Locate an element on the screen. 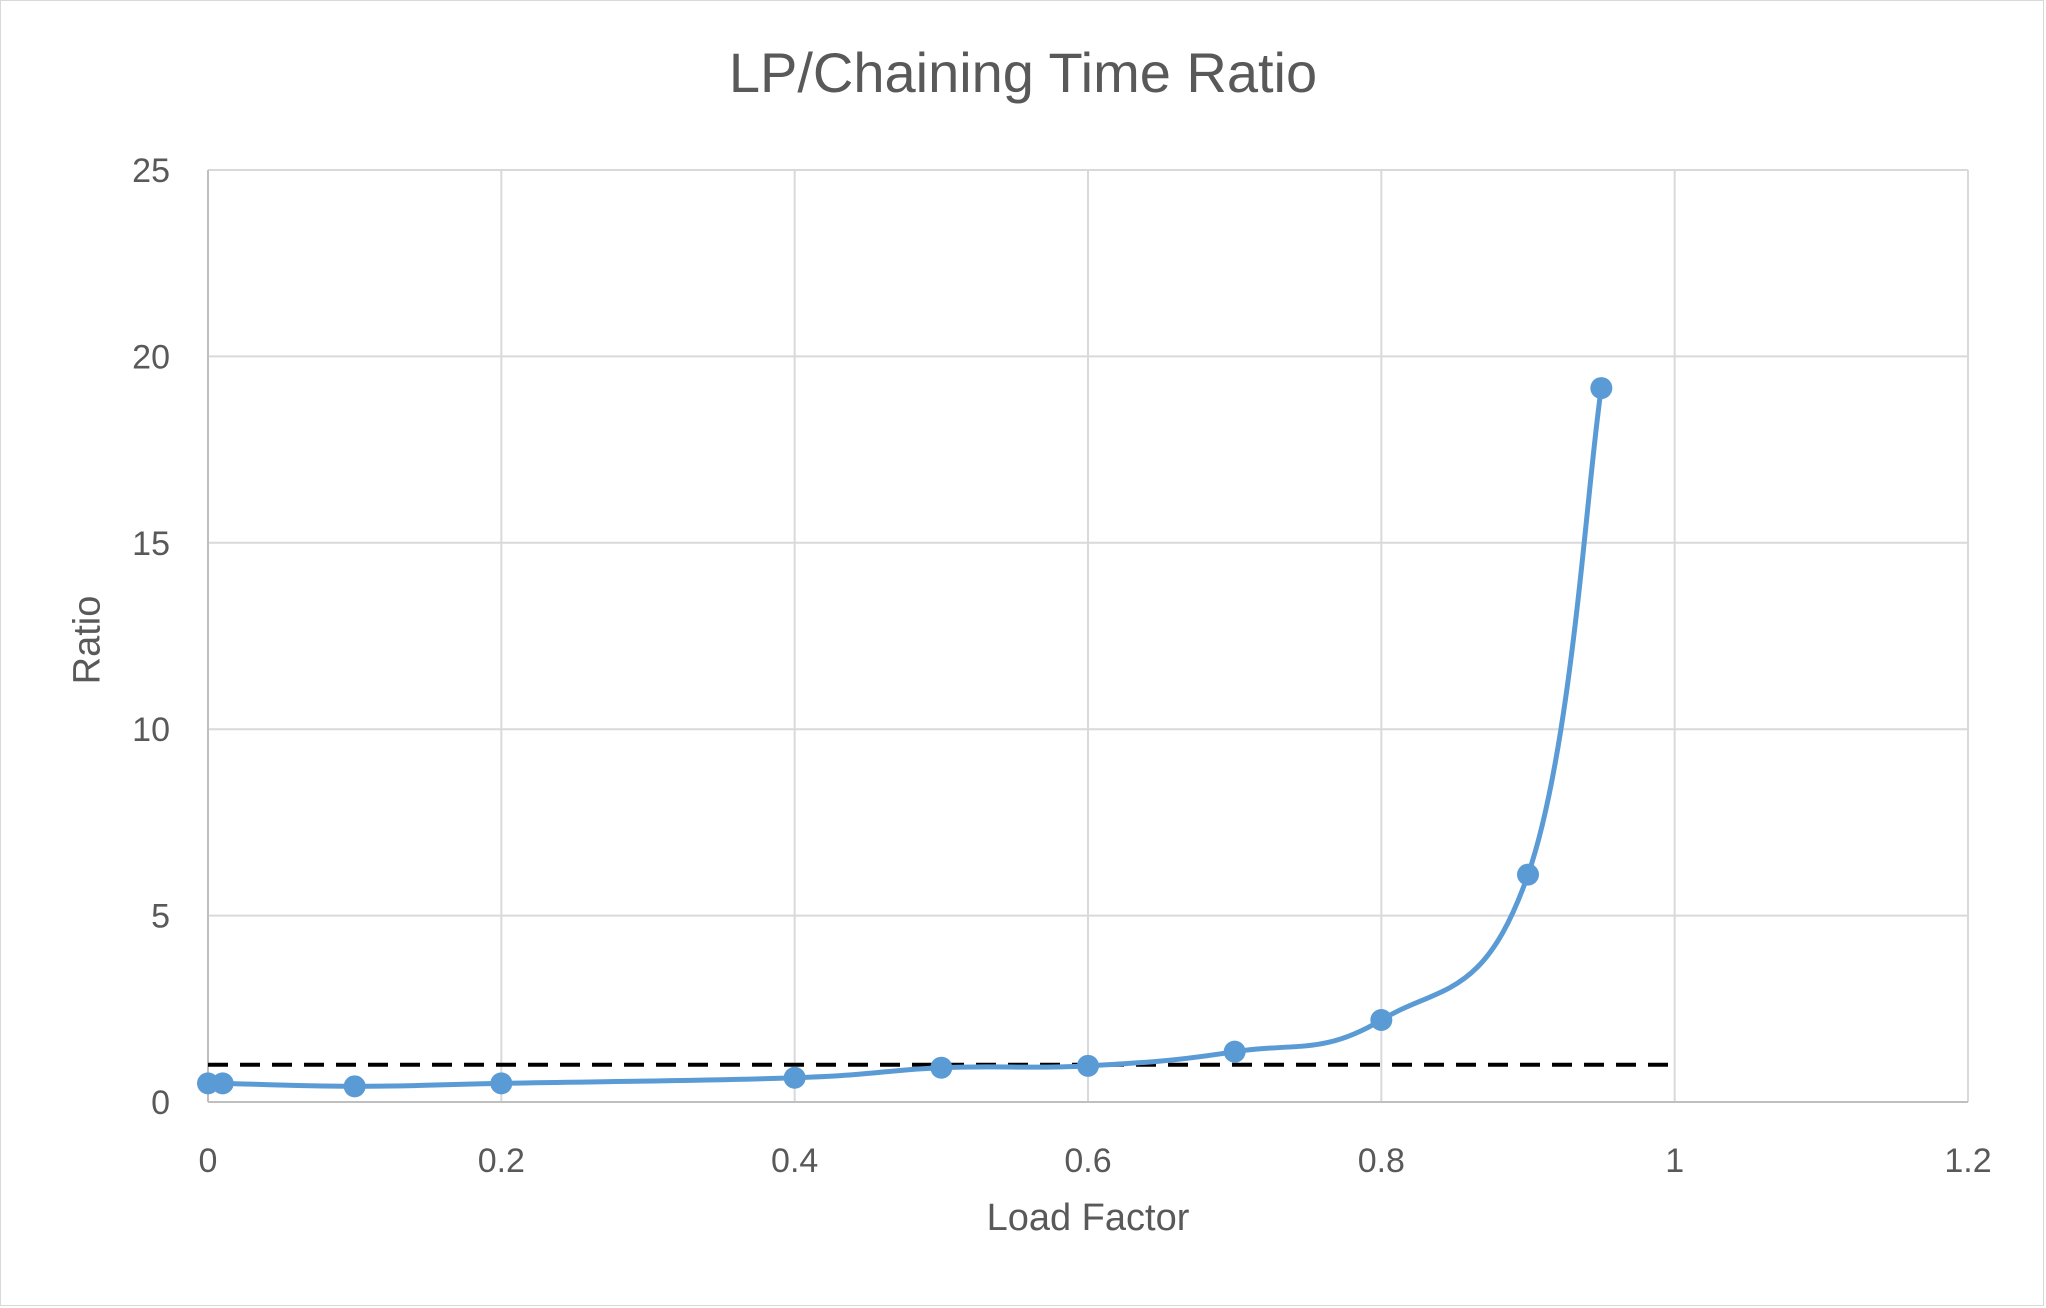 This screenshot has height=1308, width=2046. x-tick-label: 0.8 is located at coordinates (1381, 1161).